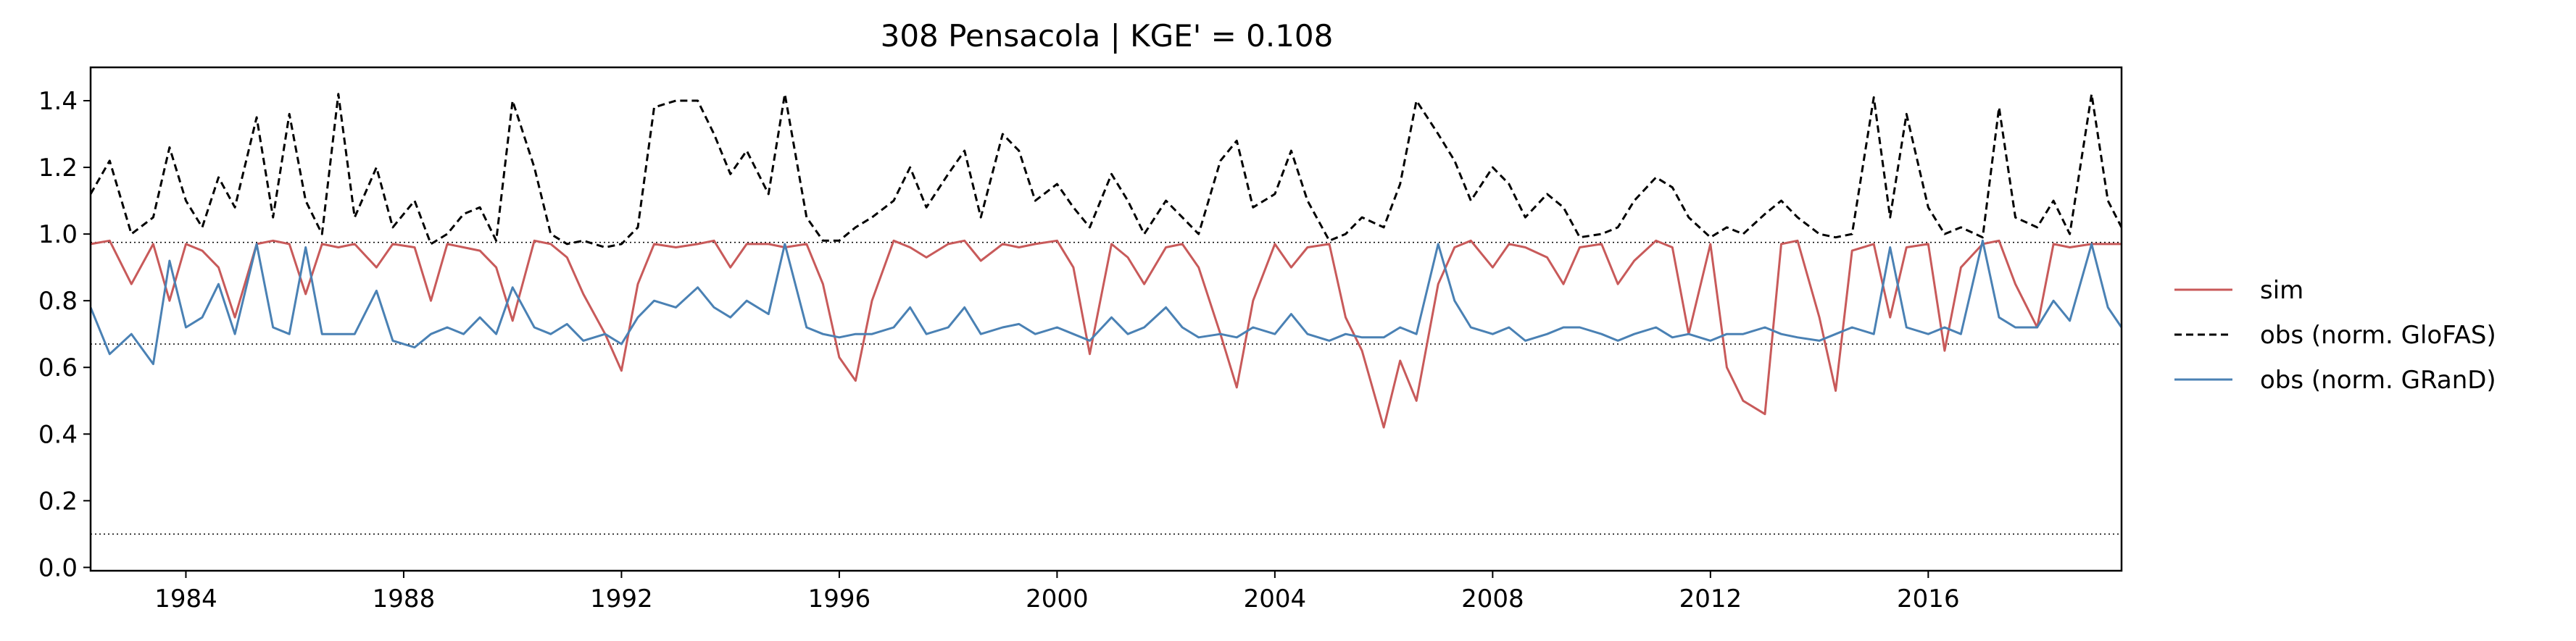 This screenshot has height=641, width=2576. What do you see at coordinates (1492, 599) in the screenshot?
I see `x-tick-label: 2008` at bounding box center [1492, 599].